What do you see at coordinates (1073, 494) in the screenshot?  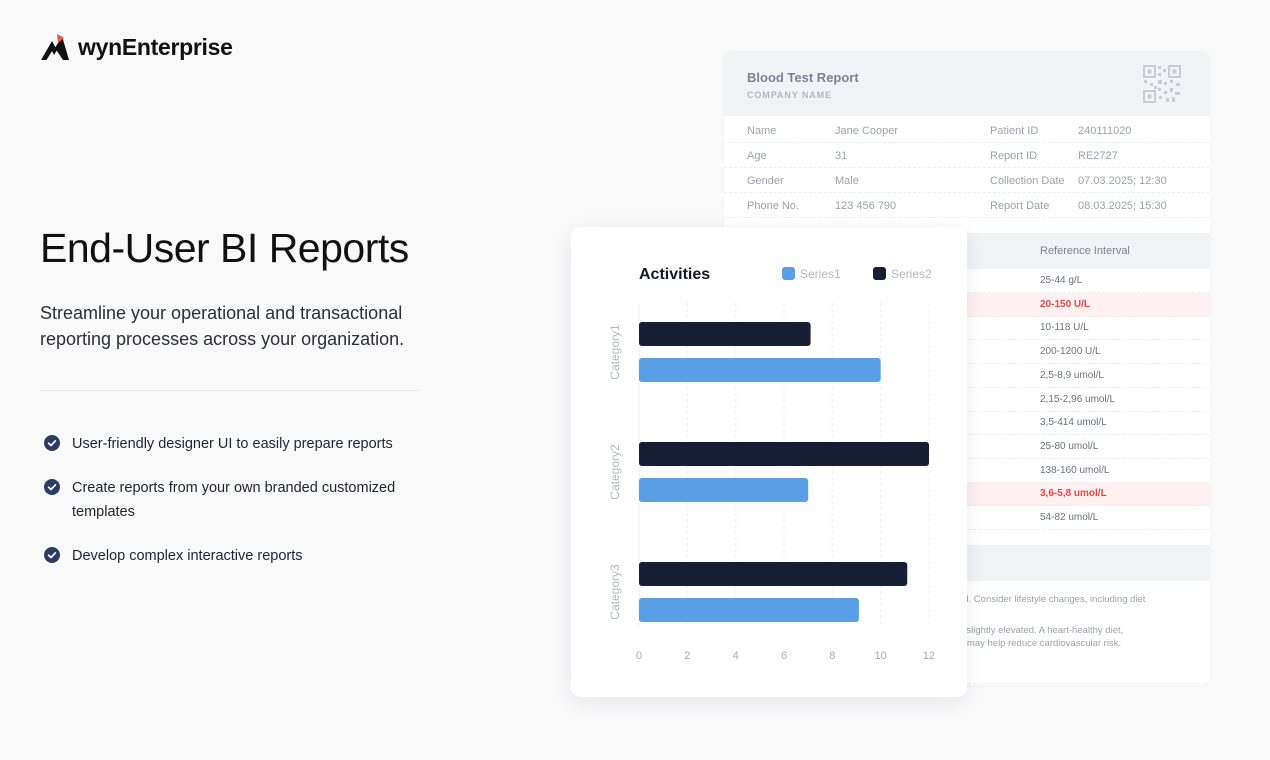 I see `reference-value: 3,6-5,8 umol/L` at bounding box center [1073, 494].